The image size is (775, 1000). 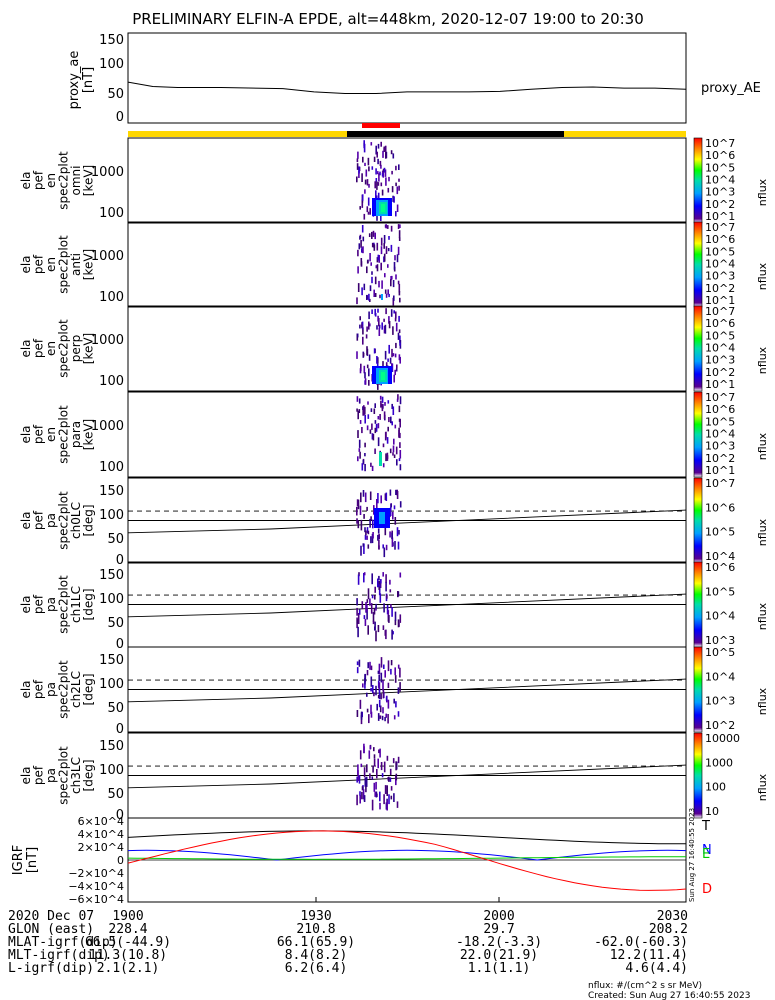 What do you see at coordinates (407, 348) in the screenshot?
I see `panel-frame` at bounding box center [407, 348].